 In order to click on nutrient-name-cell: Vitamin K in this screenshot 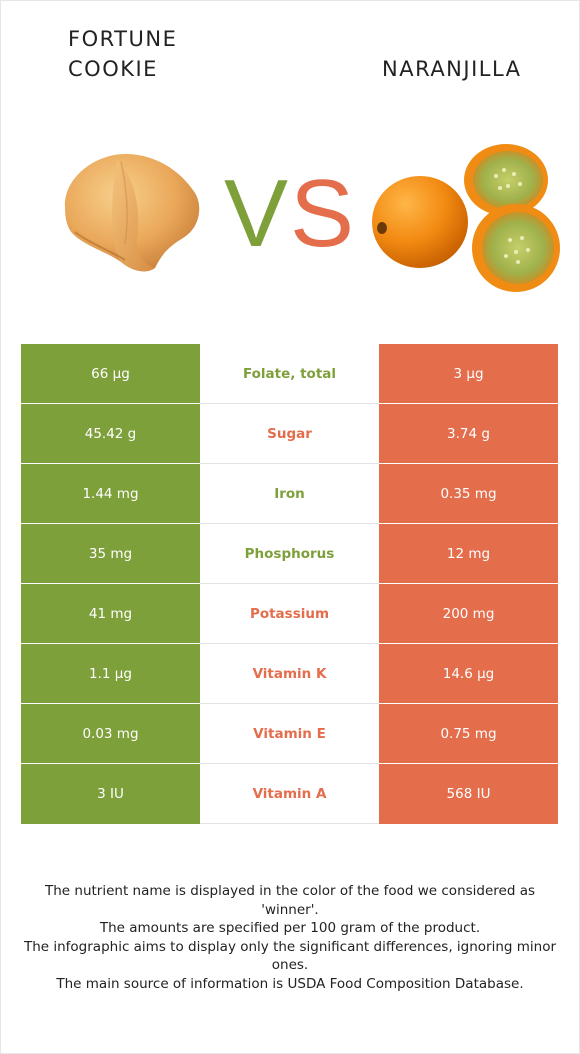, I will do `click(289, 673)`.